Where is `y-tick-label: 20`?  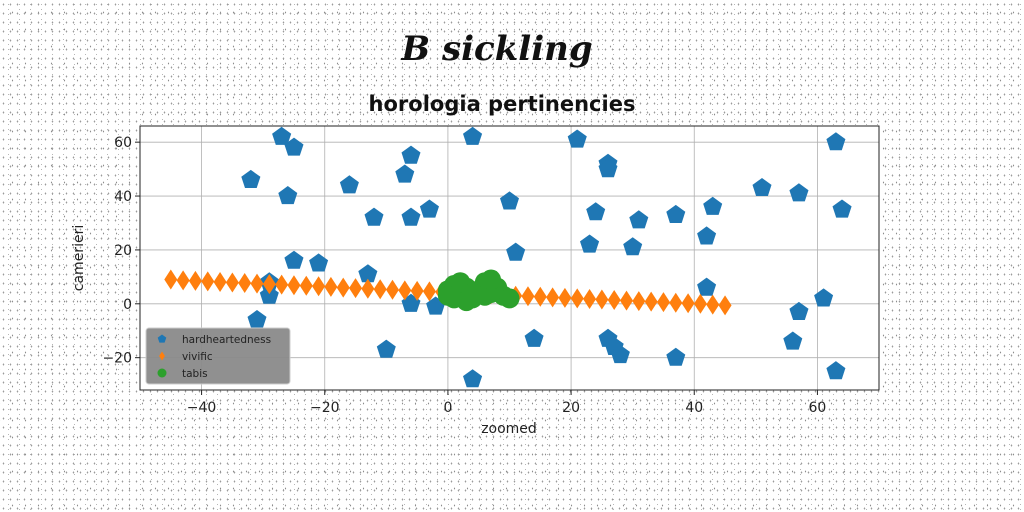
y-tick-label: 20 is located at coordinates (123, 251).